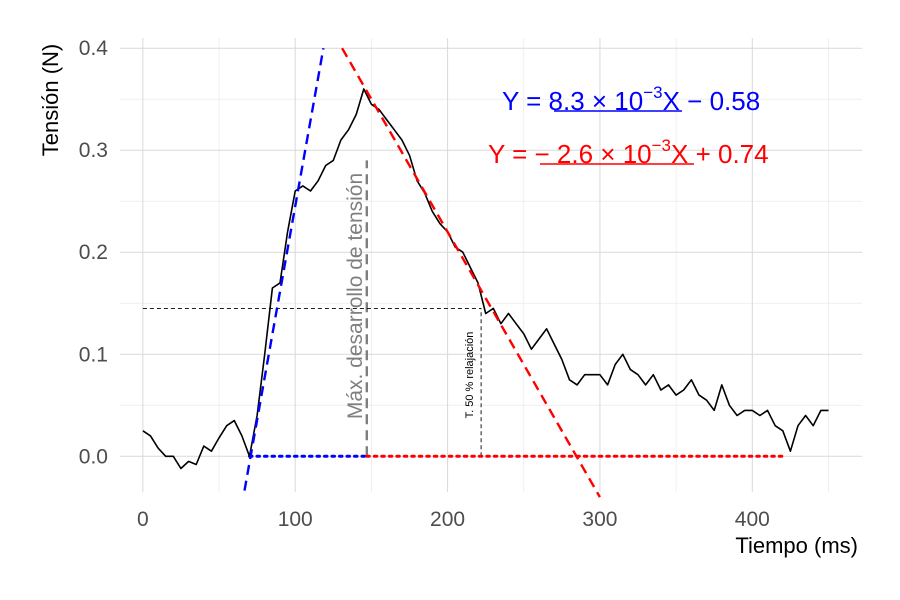  I want to click on series-1-line, so click(284, 269).